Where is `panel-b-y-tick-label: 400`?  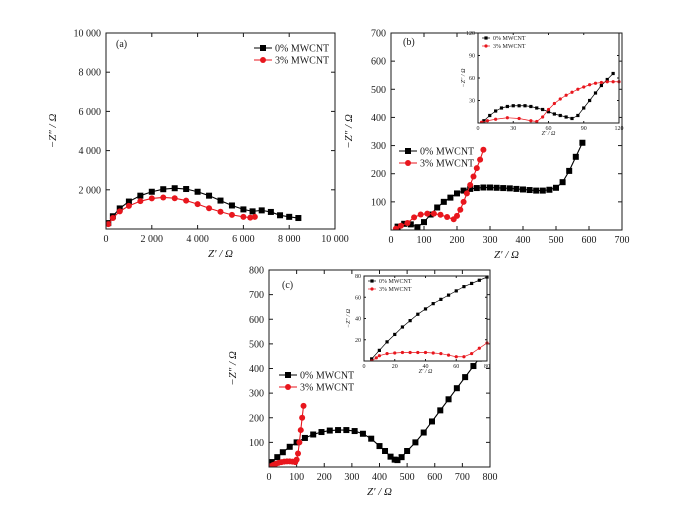
panel-b-y-tick-label: 400 is located at coordinates (378, 118).